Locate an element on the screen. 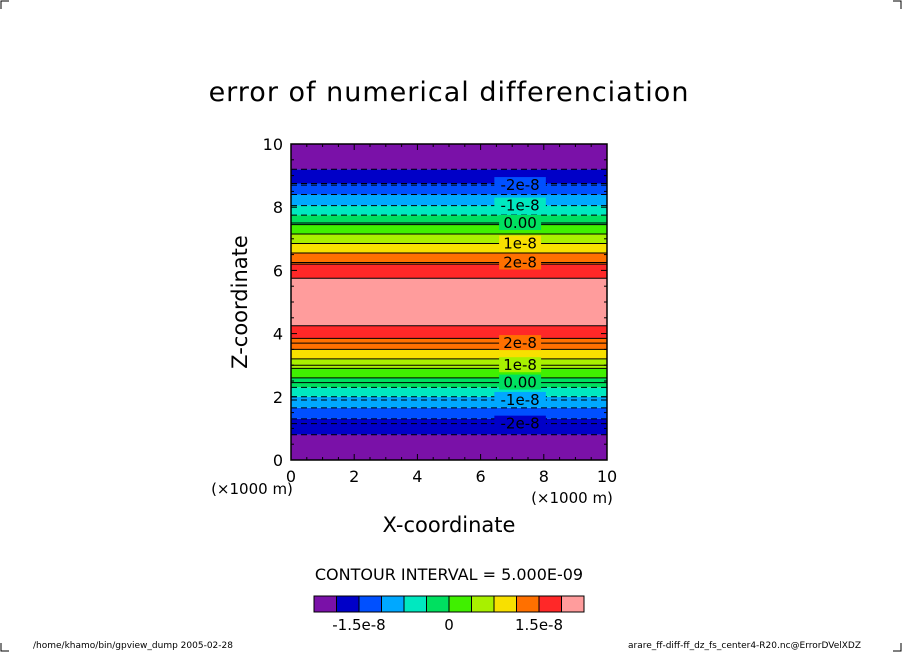  colorbar: -1.5e-8 0 1.5e-8 is located at coordinates (449, 614).